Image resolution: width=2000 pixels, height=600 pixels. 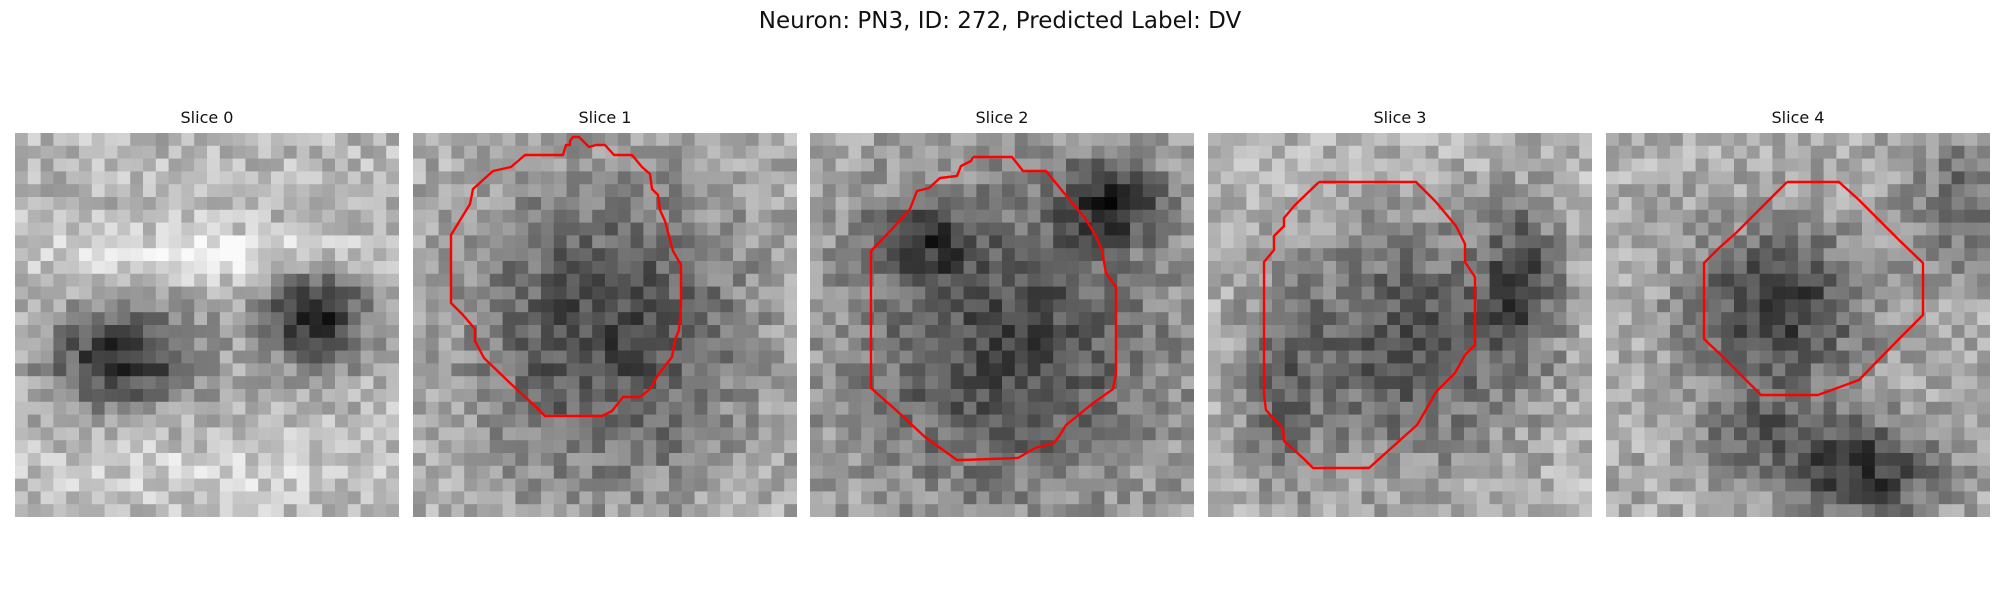 I want to click on slice-title-3: Slice 3, so click(x=1400, y=117).